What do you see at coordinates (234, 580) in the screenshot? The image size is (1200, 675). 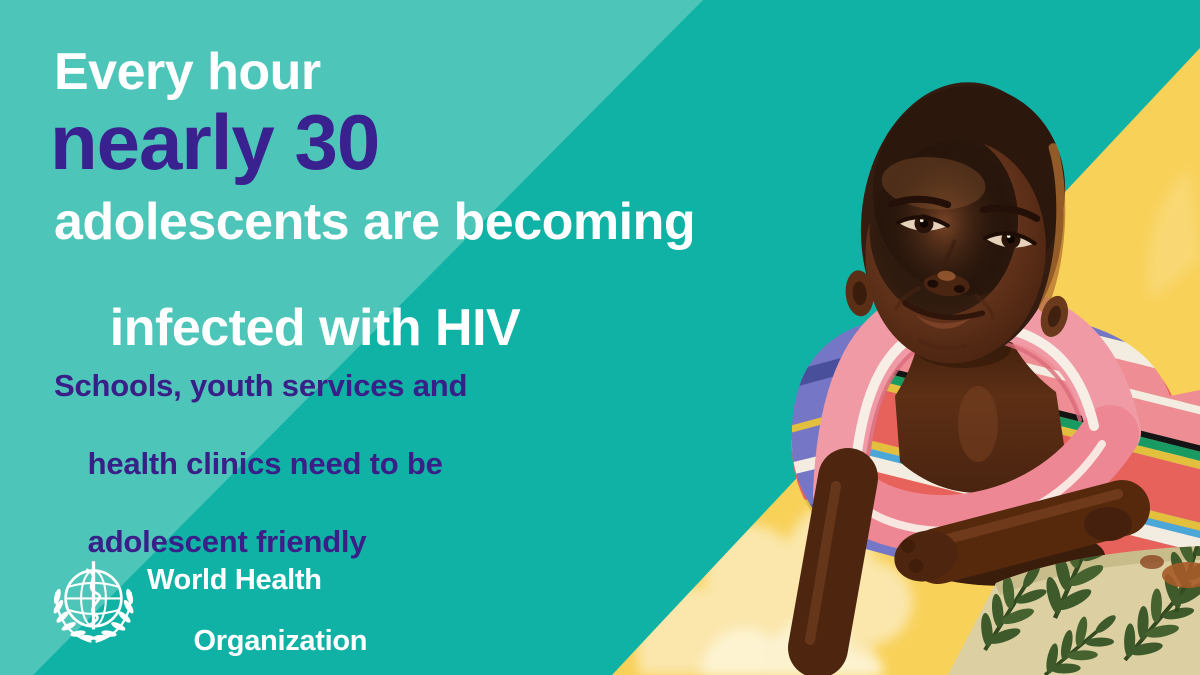 I see `who-wordmark-line-1: World Health` at bounding box center [234, 580].